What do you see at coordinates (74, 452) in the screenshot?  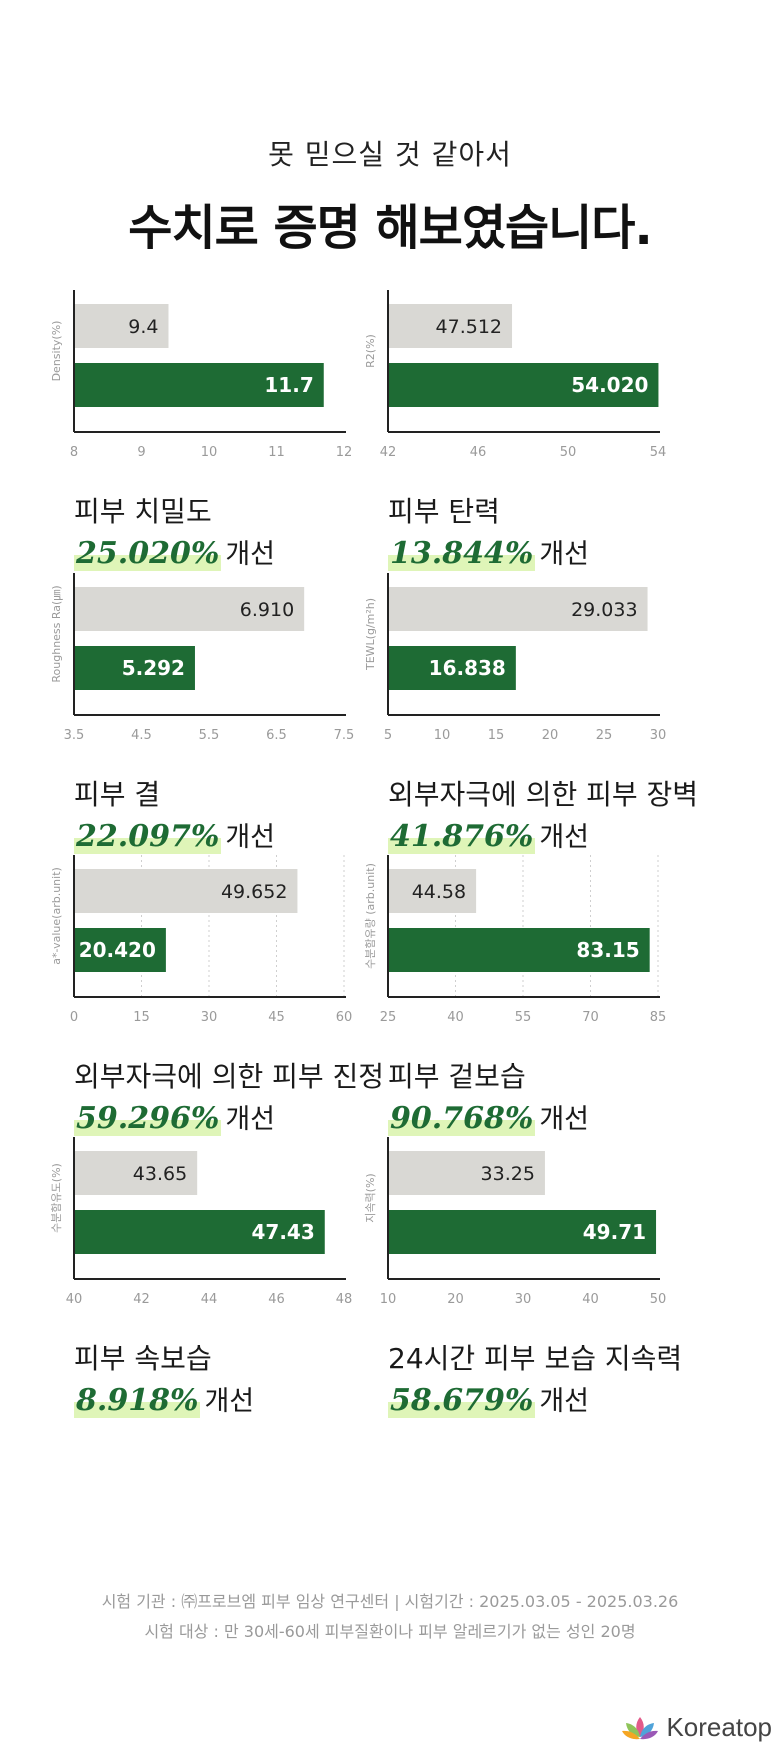 I see `x-tick-label: 8` at bounding box center [74, 452].